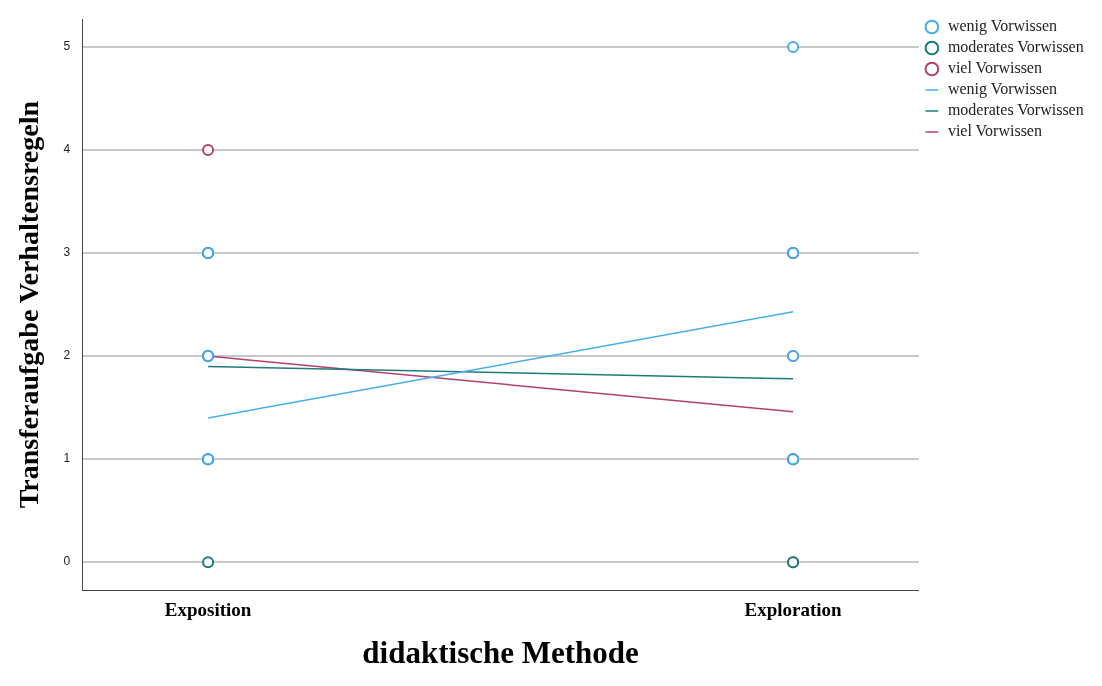 This screenshot has width=1102, height=686. Describe the element at coordinates (793, 610) in the screenshot. I see `x-tick-label: Exploration` at that location.